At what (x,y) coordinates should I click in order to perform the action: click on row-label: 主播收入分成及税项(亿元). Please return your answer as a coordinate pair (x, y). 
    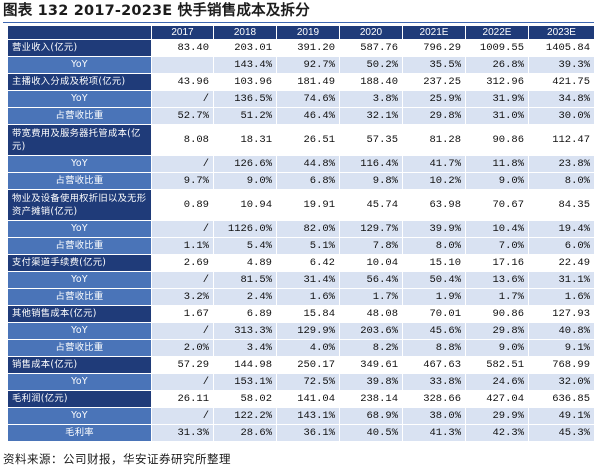
    Looking at the image, I should click on (79, 82).